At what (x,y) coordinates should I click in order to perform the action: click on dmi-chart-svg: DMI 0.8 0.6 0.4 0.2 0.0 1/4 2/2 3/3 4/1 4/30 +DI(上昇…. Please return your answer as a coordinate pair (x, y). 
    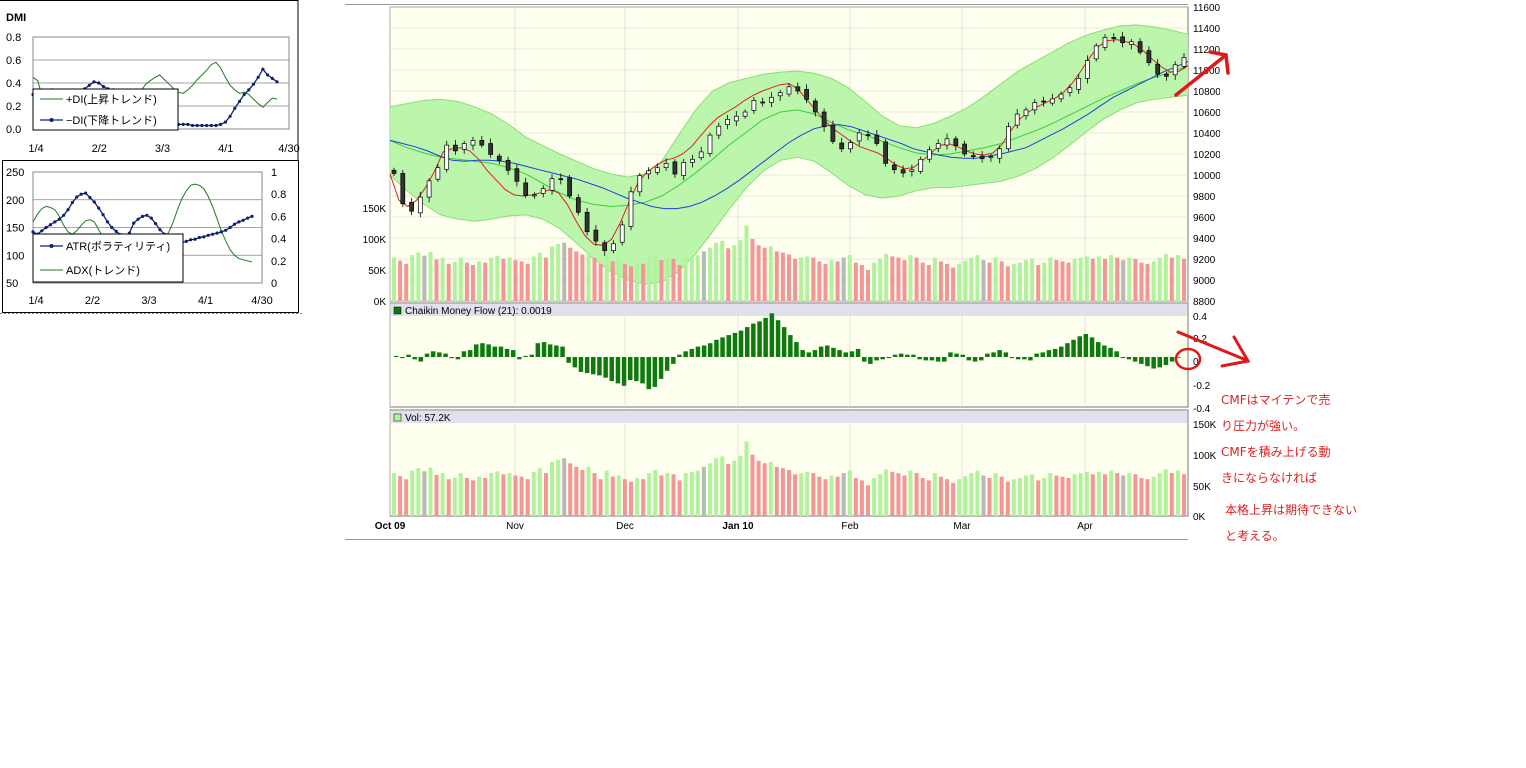
    Looking at the image, I should click on (151, 157).